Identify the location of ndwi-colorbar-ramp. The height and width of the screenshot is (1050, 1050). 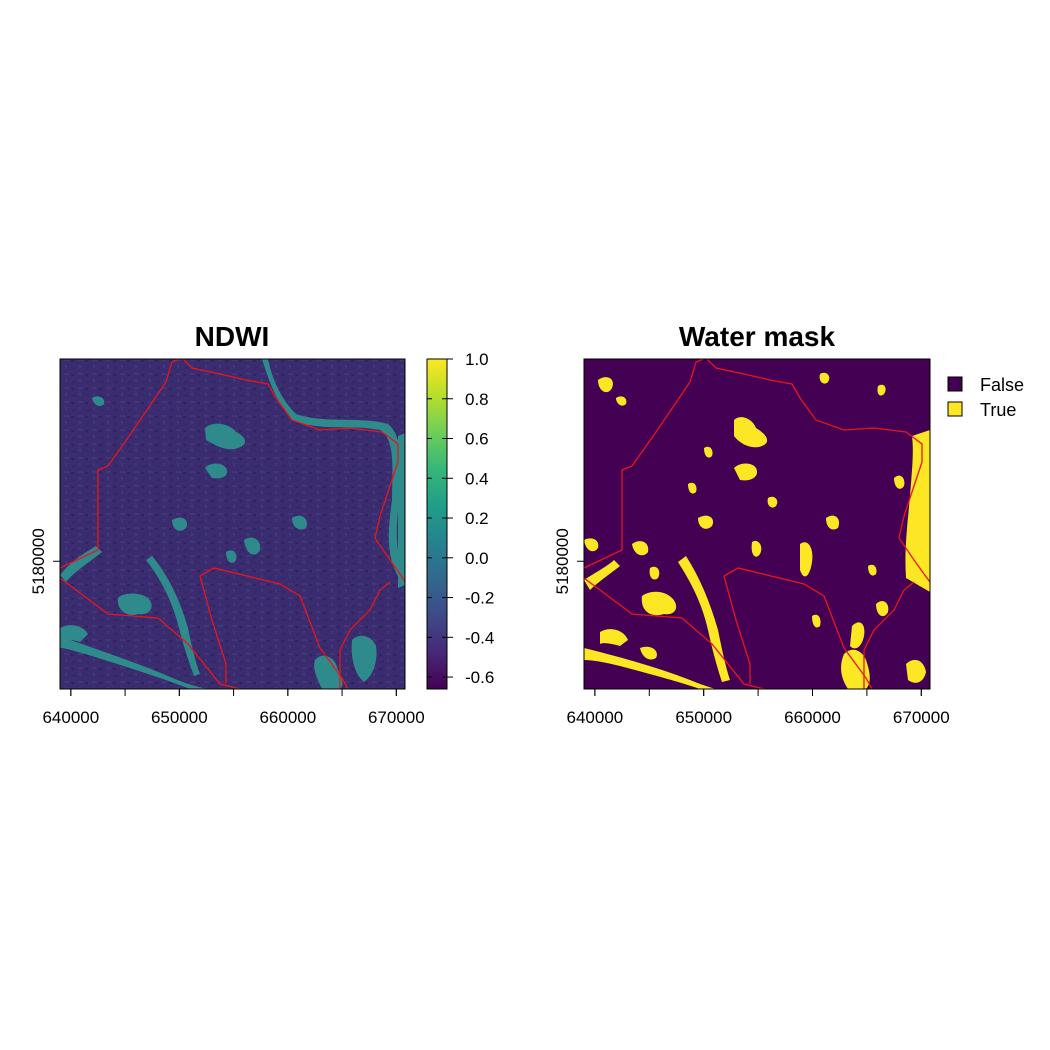
(437, 524).